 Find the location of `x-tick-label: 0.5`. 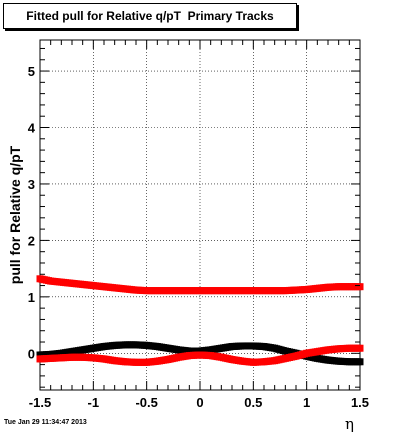

x-tick-label: 0.5 is located at coordinates (253, 402).